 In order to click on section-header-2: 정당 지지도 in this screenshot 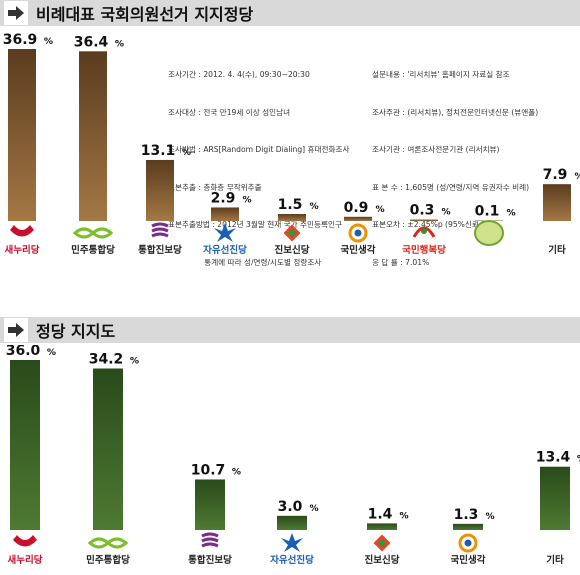, I will do `click(290, 330)`.